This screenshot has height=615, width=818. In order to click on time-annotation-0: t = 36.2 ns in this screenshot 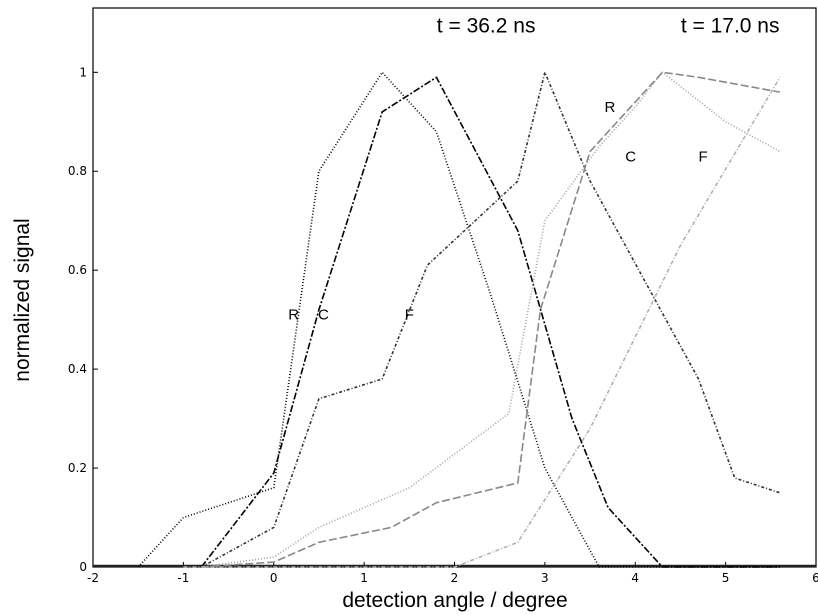, I will do `click(486, 26)`.